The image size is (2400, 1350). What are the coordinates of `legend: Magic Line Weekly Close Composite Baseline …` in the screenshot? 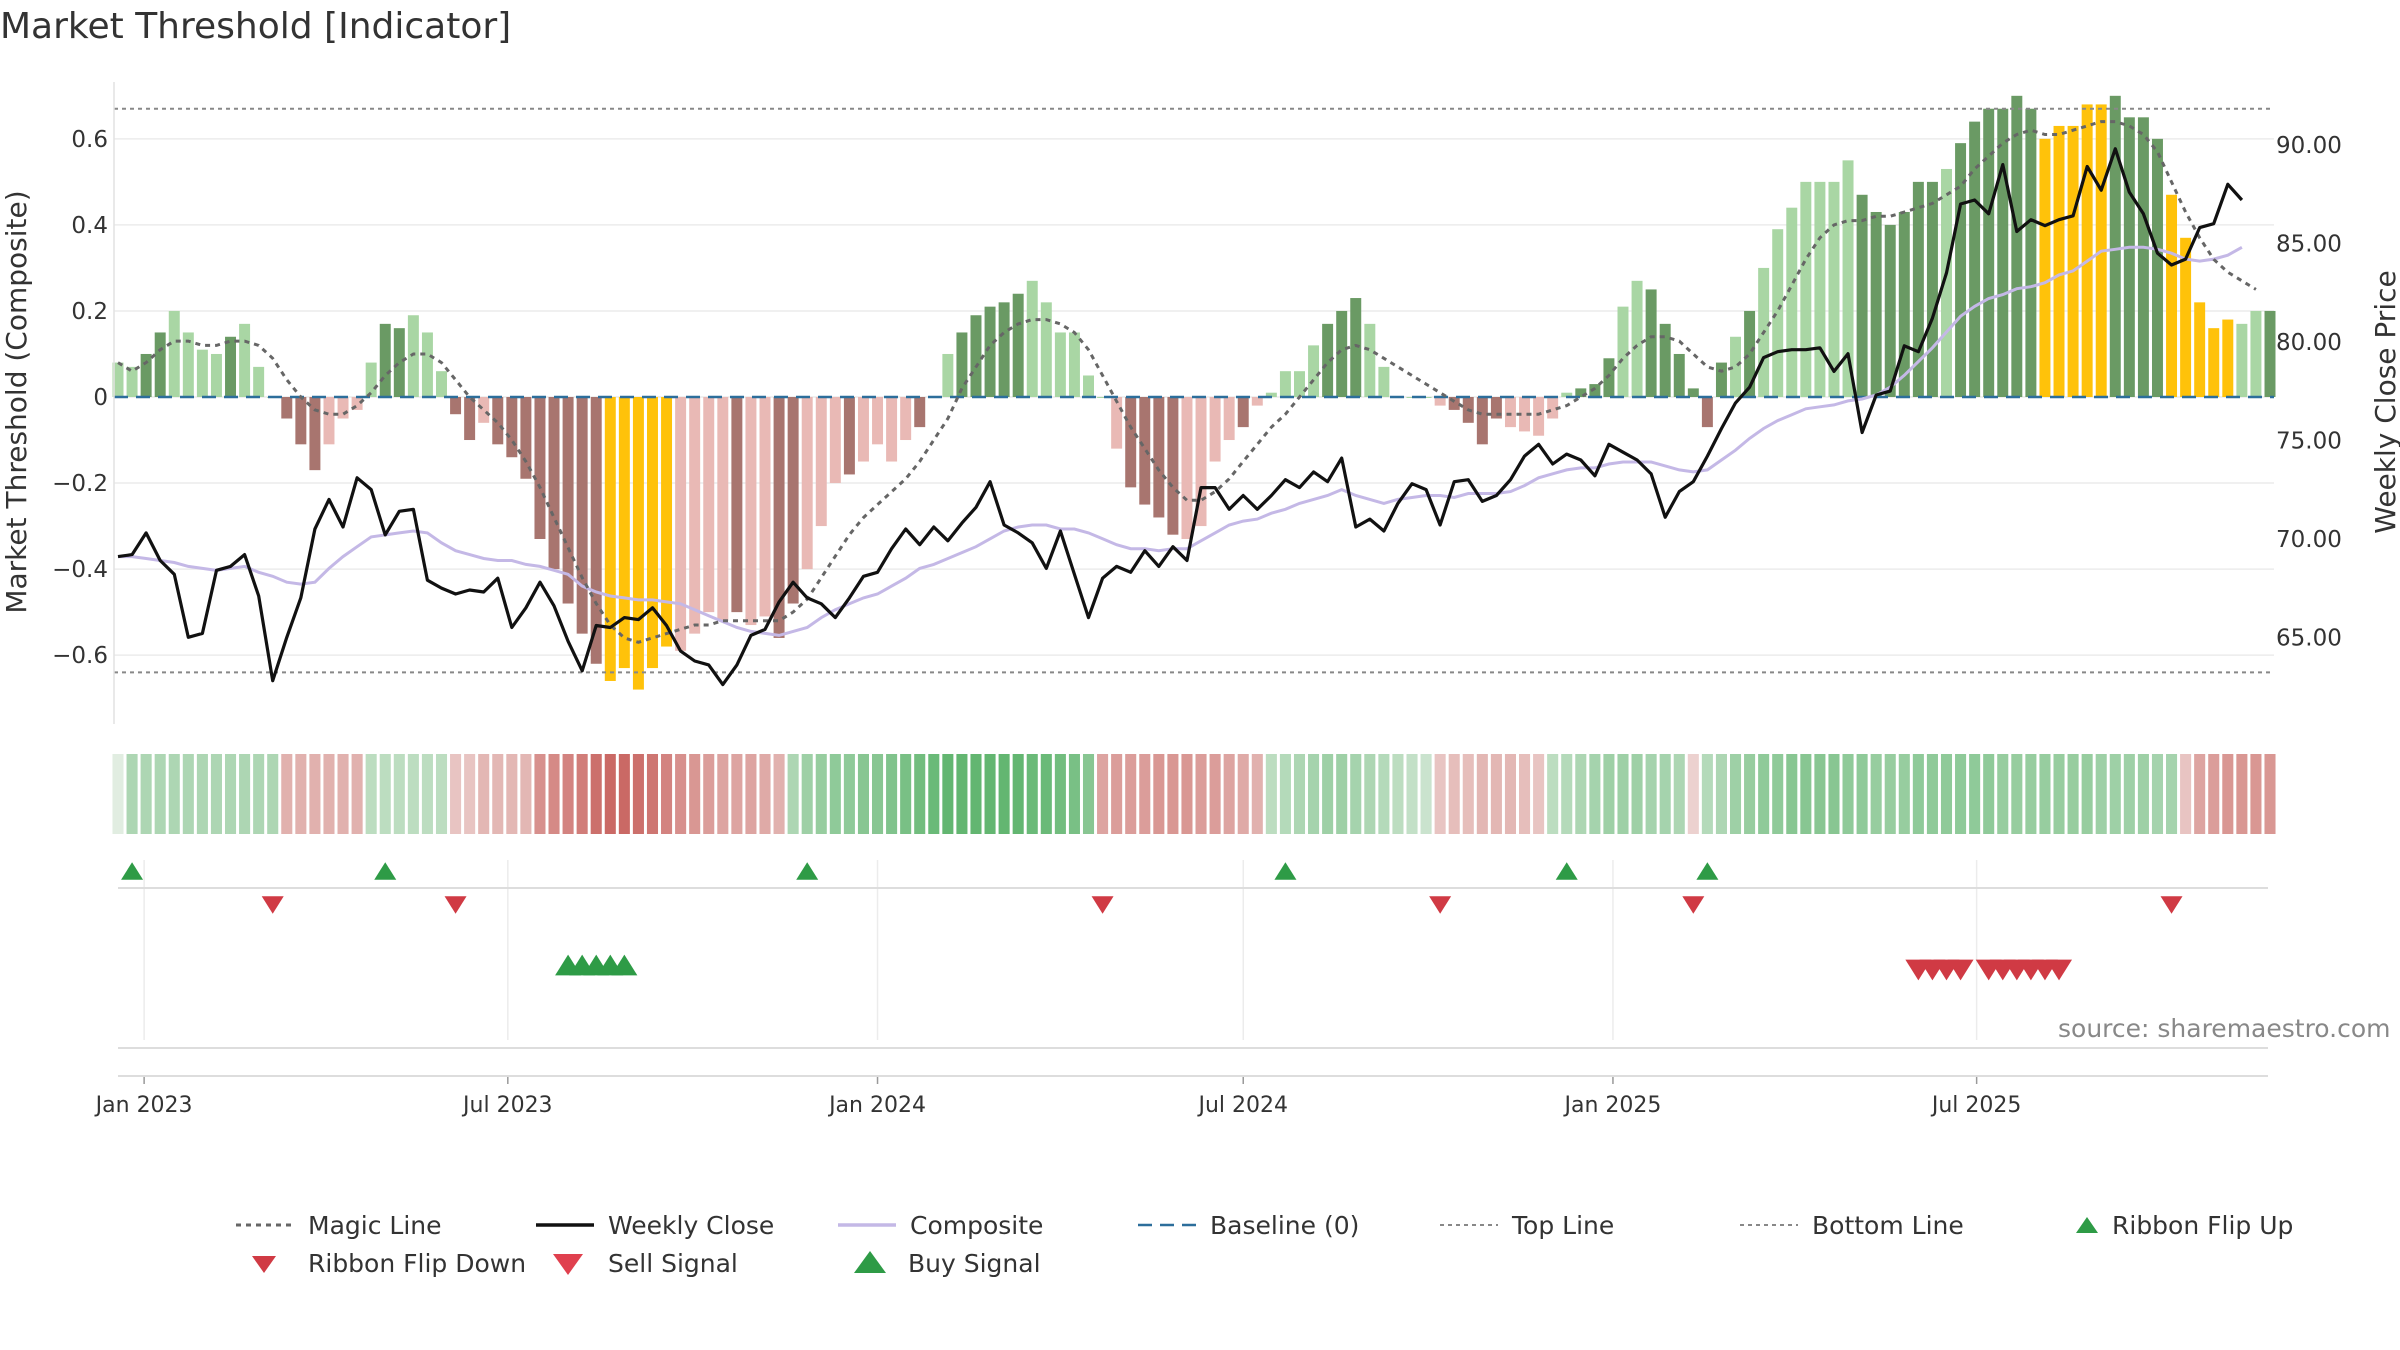 It's located at (1264, 1244).